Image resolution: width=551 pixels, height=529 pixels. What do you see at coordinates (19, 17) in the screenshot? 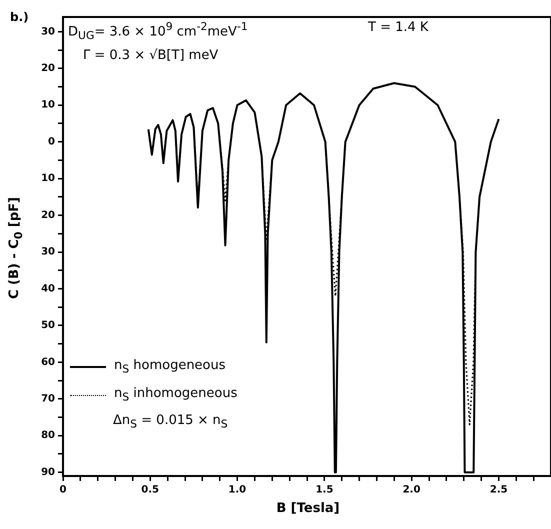
I see `chart-title: b.)` at bounding box center [19, 17].